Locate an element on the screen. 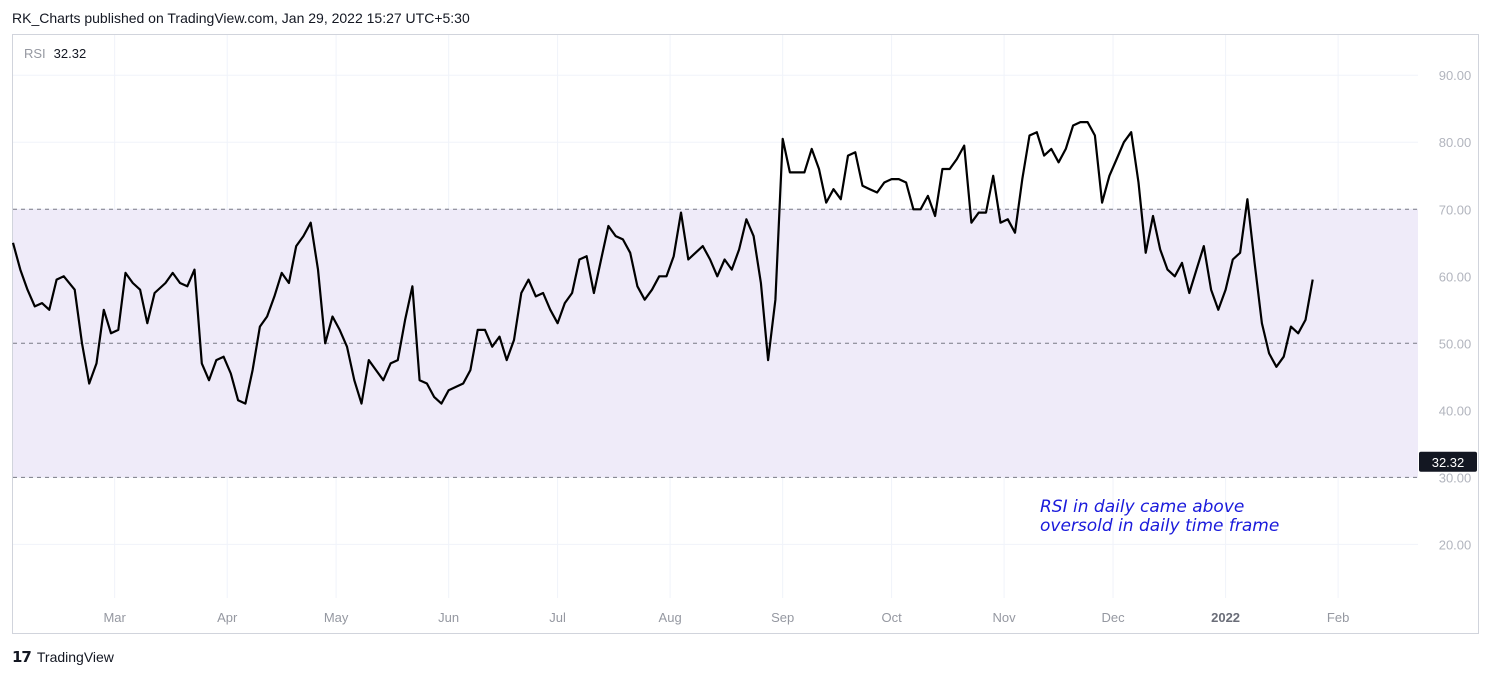  y-tick-label: 40.00 is located at coordinates (1455, 410).